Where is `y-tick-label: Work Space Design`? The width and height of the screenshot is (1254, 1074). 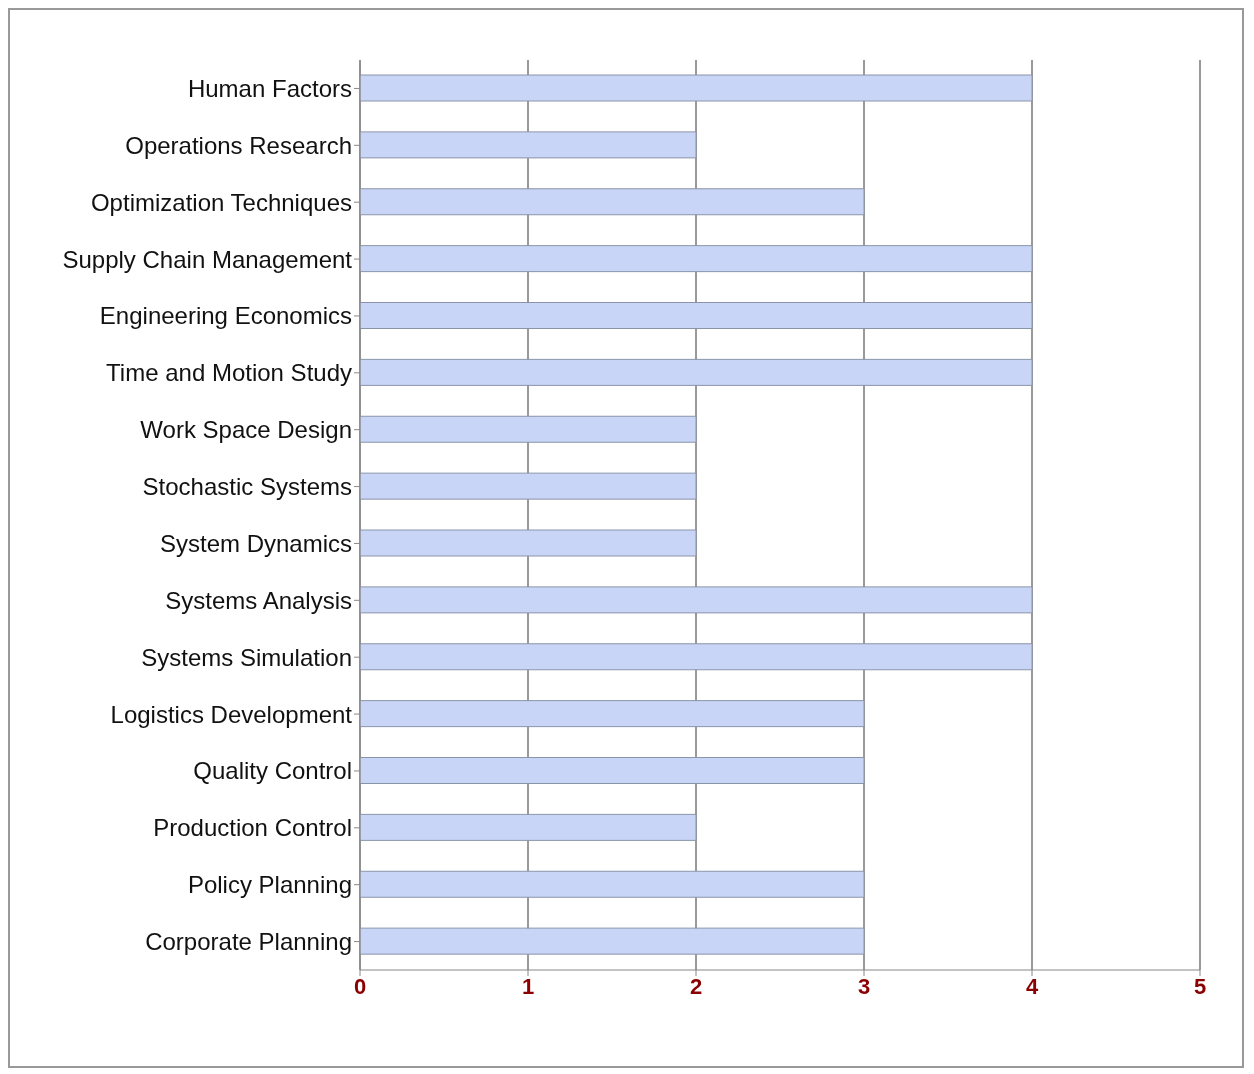 y-tick-label: Work Space Design is located at coordinates (246, 430).